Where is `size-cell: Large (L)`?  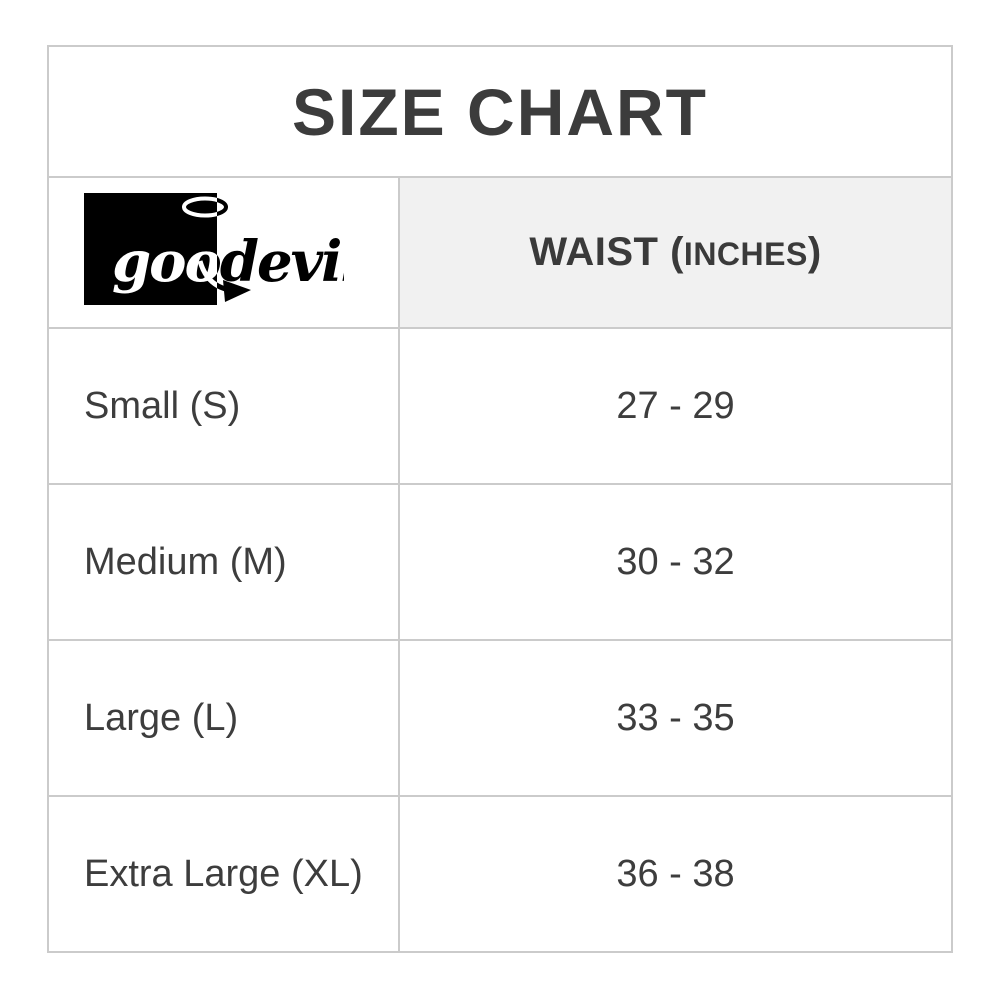 size-cell: Large (L) is located at coordinates (224, 718).